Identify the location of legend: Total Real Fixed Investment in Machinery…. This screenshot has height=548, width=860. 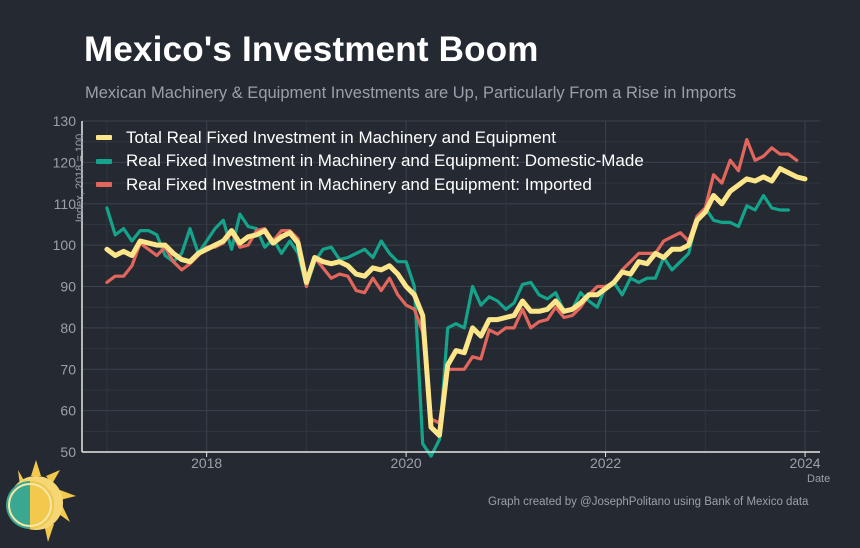
(370, 161).